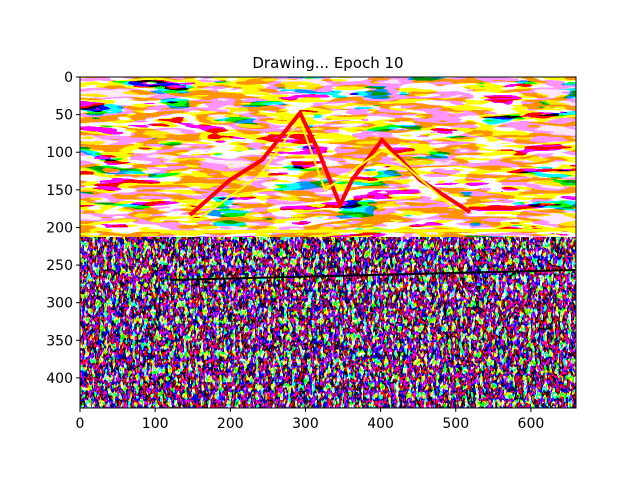 Image resolution: width=640 pixels, height=480 pixels. Describe the element at coordinates (380, 424) in the screenshot. I see `x-tick-label: 400` at that location.